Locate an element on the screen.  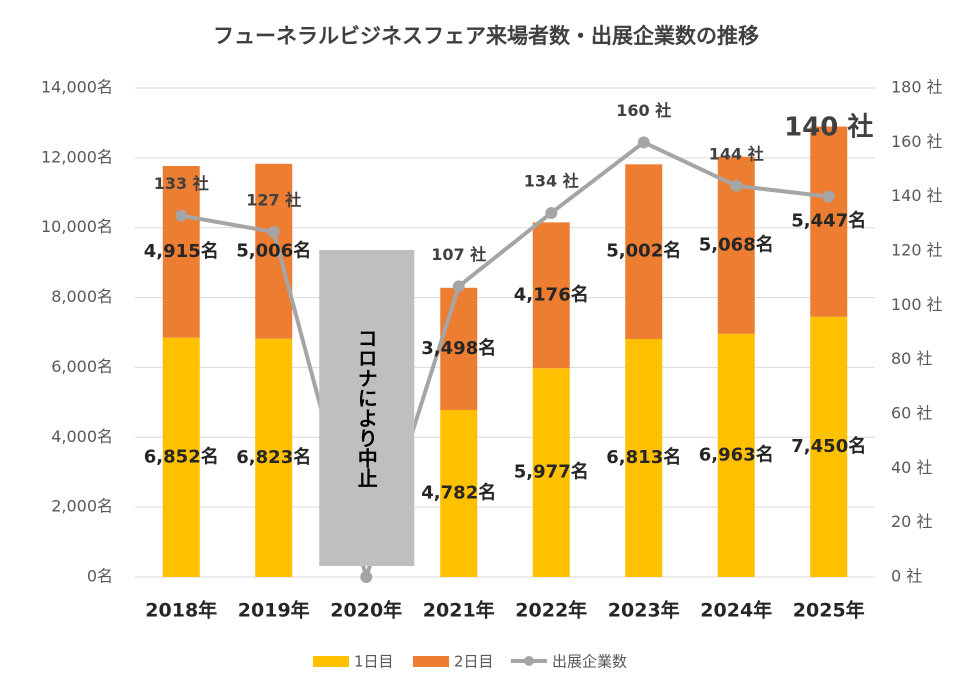
x-tick-label: 2020年 is located at coordinates (366, 610).